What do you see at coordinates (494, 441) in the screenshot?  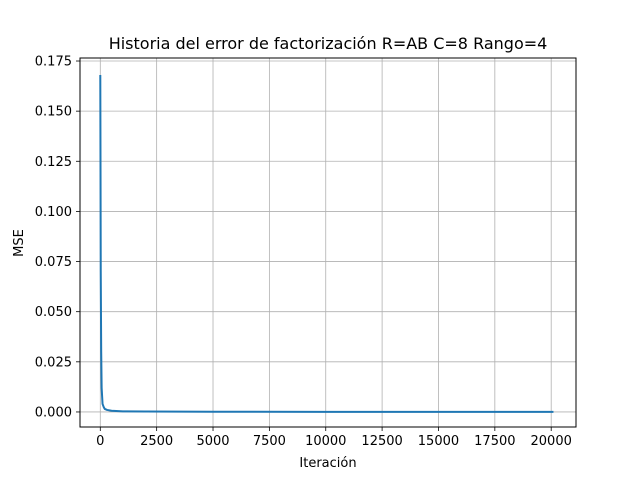 I see `x-tick-label: 17500` at bounding box center [494, 441].